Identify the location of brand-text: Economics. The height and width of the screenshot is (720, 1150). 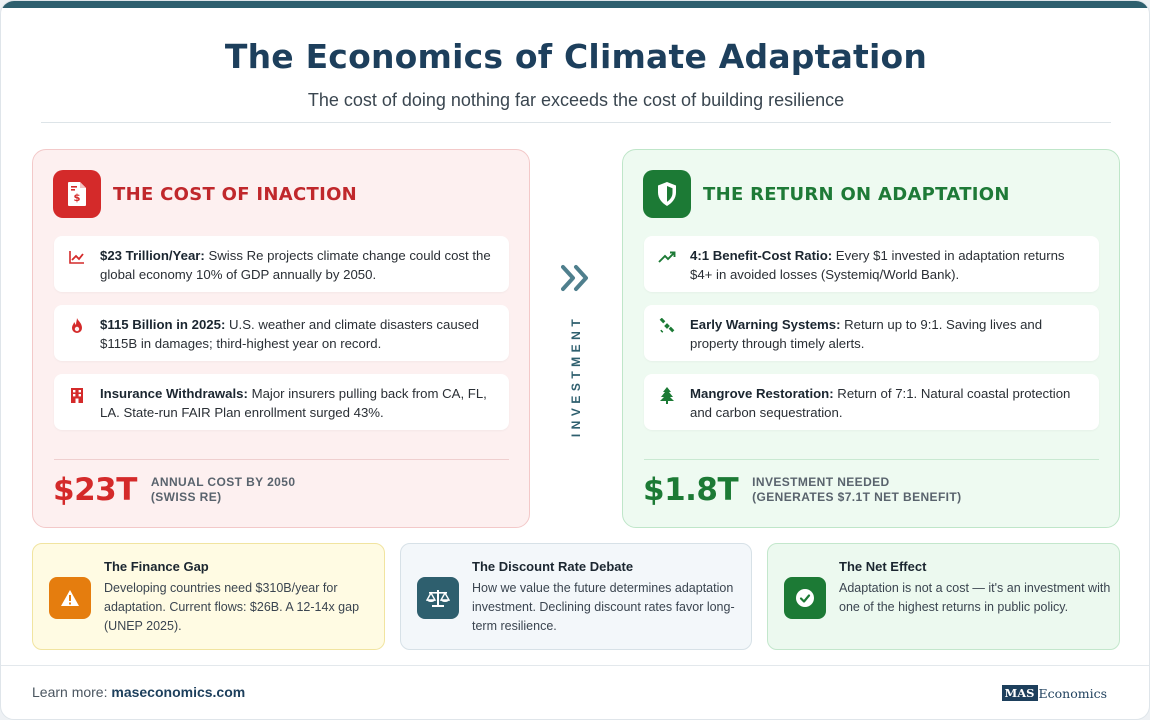
(1073, 693).